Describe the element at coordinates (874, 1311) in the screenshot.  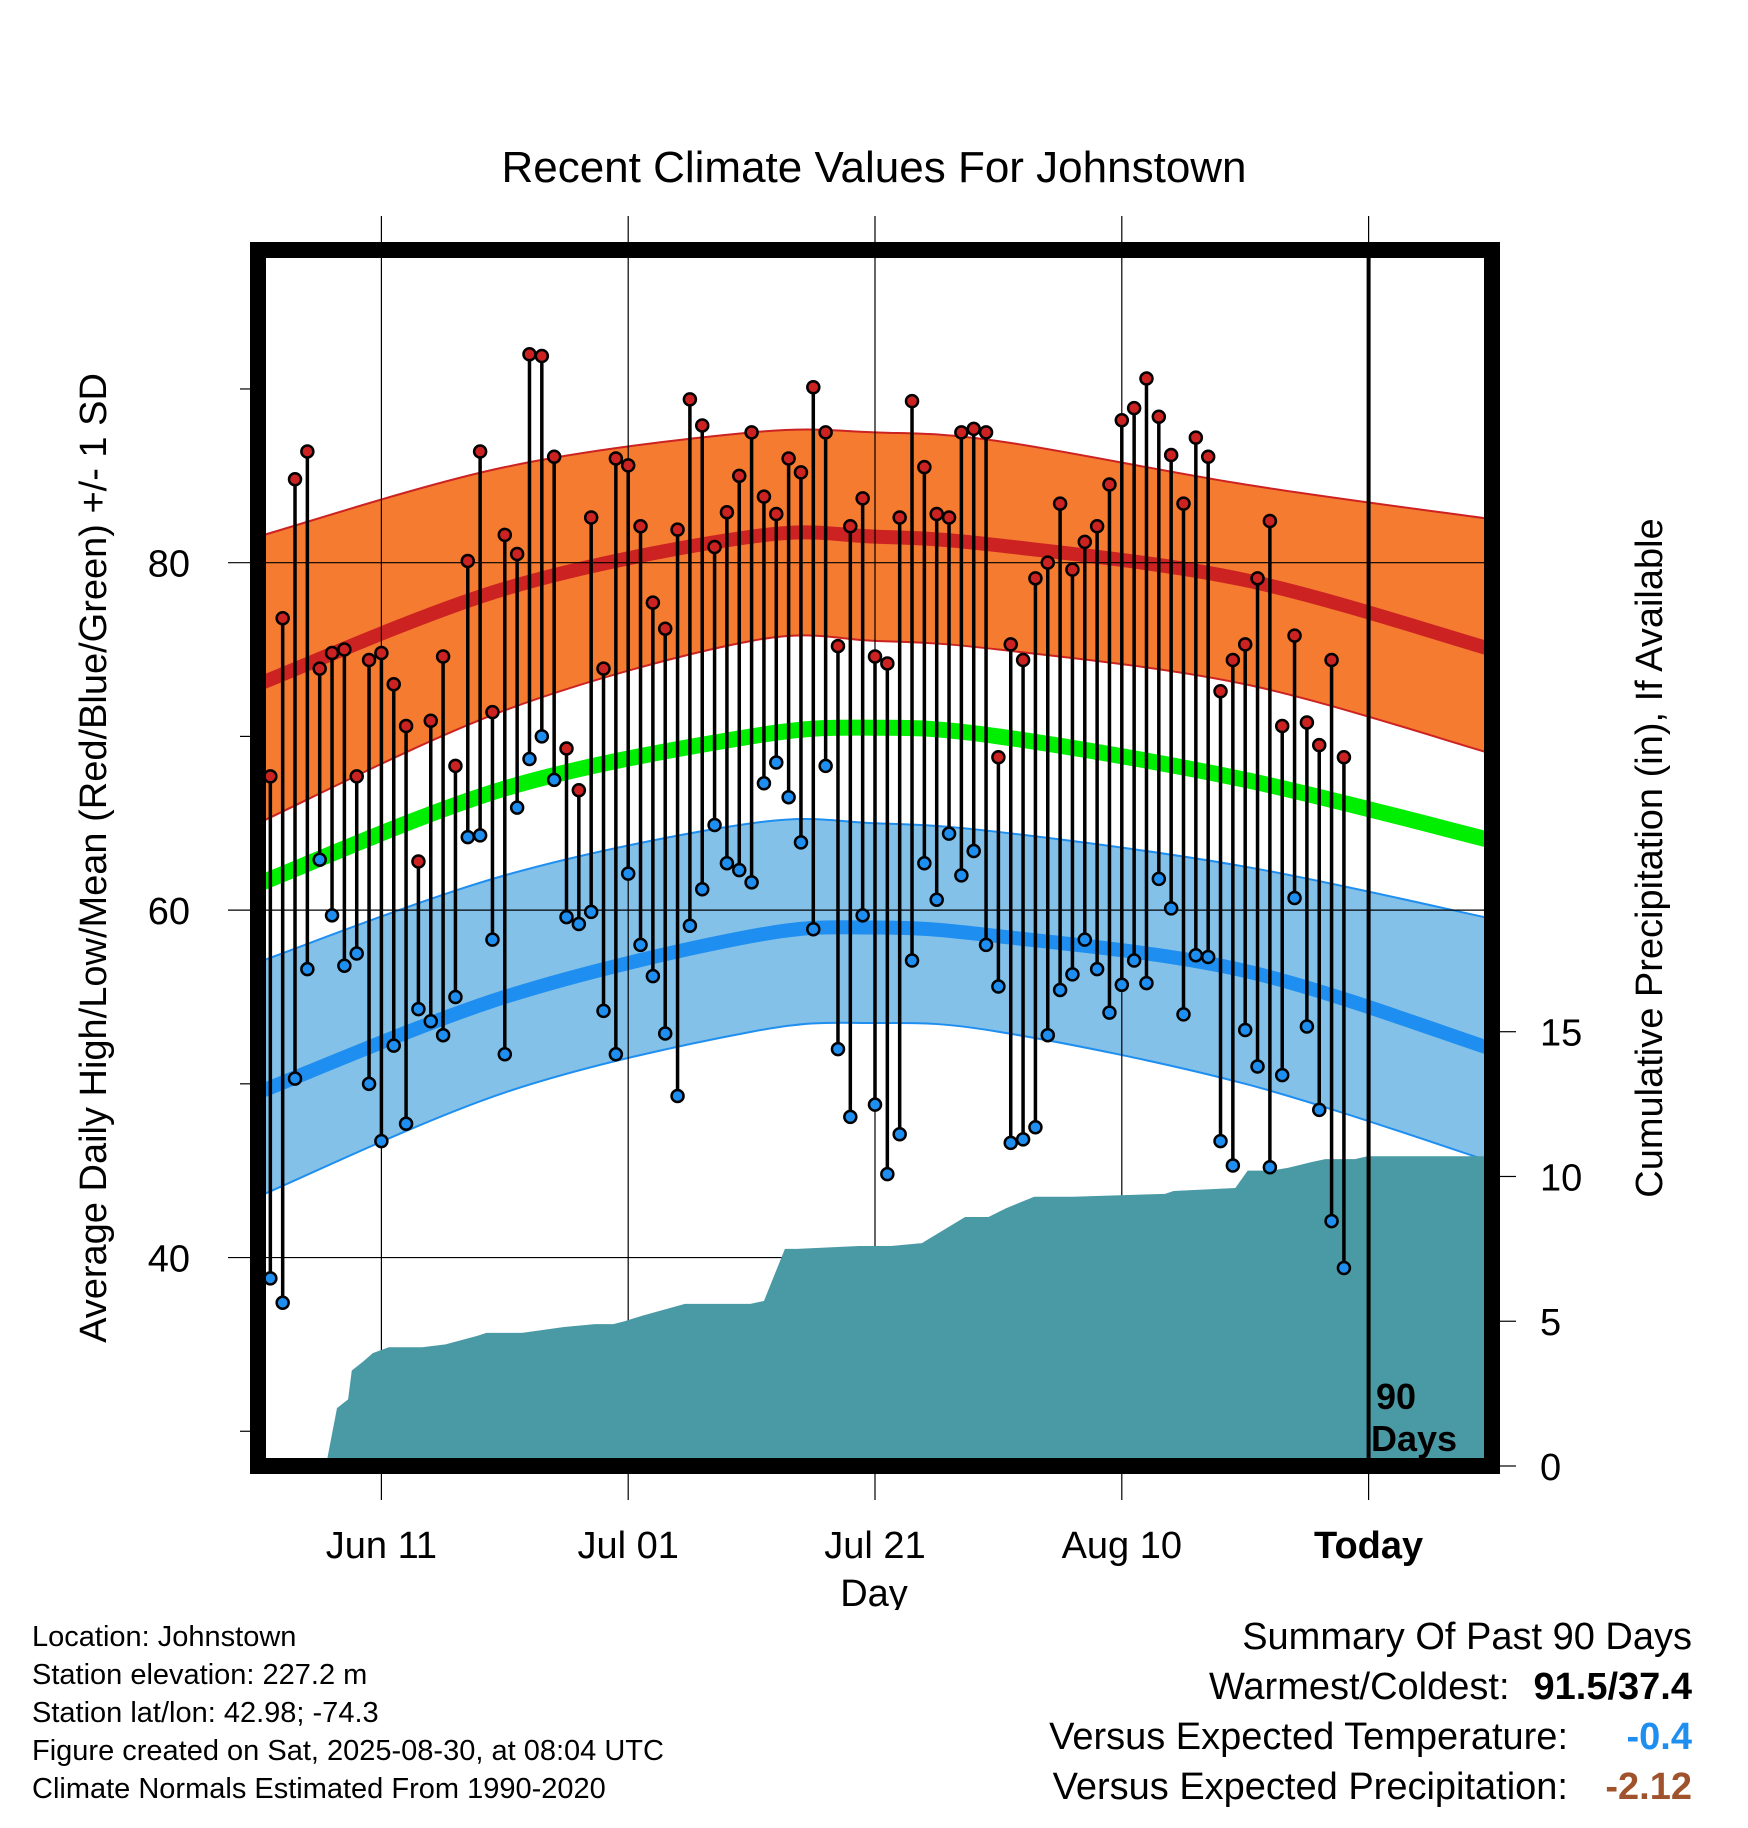
I see `precip-area` at that location.